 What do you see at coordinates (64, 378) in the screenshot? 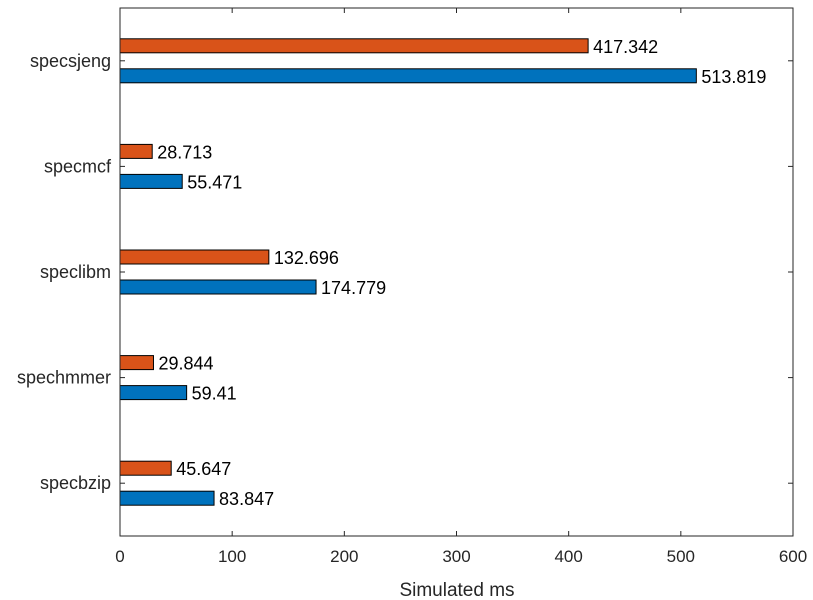
I see `y-tick-label: spechmmer` at bounding box center [64, 378].